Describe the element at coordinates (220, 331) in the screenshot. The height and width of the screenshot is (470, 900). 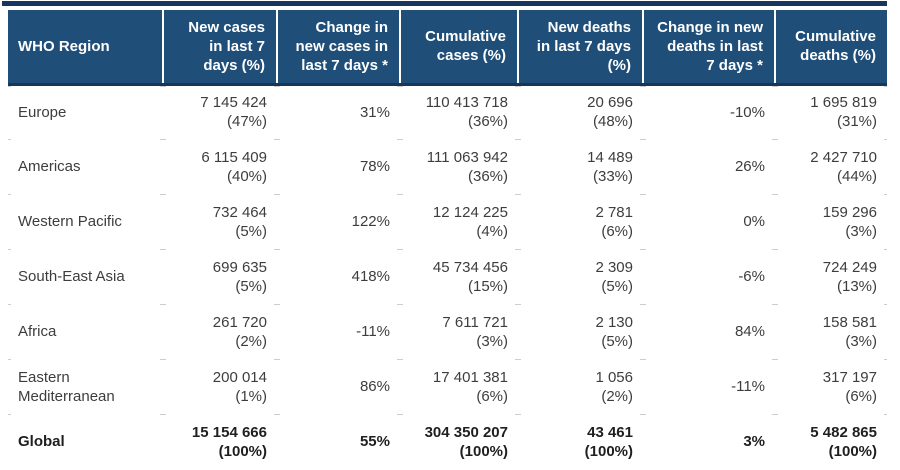
I see `cell-new-cases: 261 720 (2%)` at that location.